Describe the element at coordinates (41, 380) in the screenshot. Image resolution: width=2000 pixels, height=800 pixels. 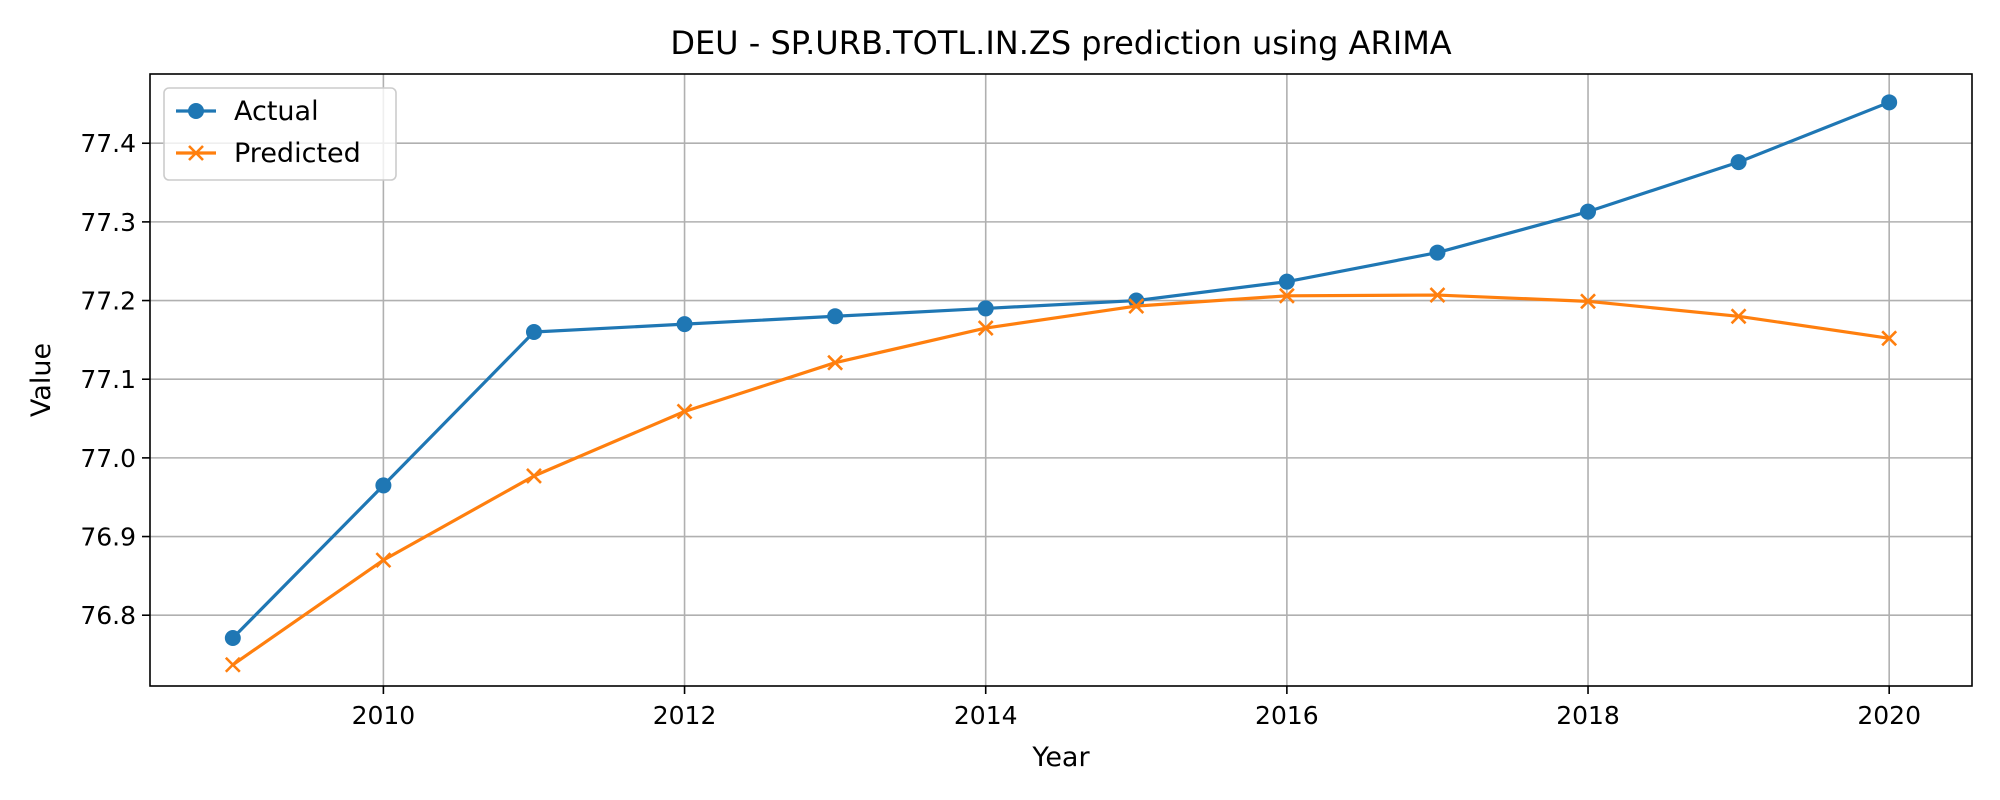
I see `y-axis-title: Value` at that location.